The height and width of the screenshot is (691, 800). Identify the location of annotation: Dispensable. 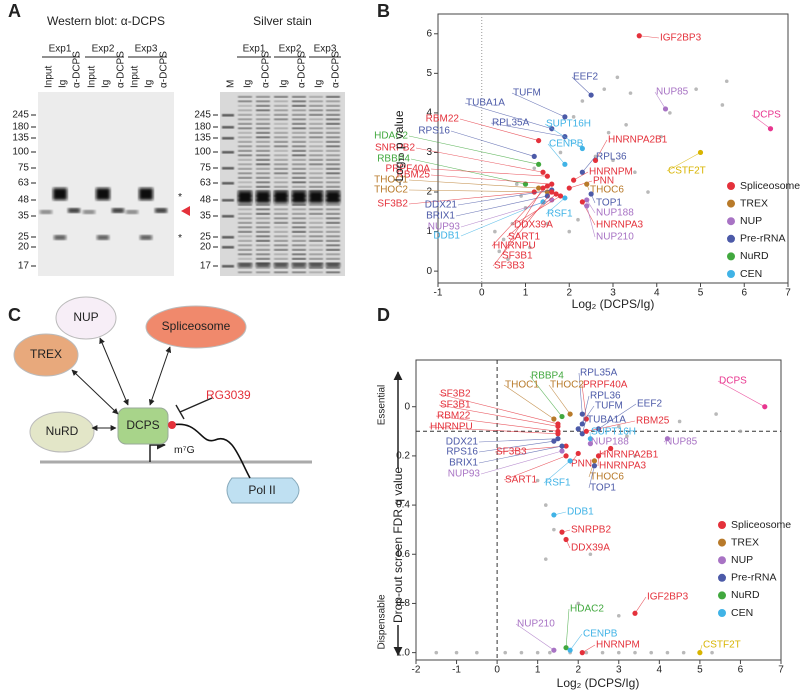
(382, 621).